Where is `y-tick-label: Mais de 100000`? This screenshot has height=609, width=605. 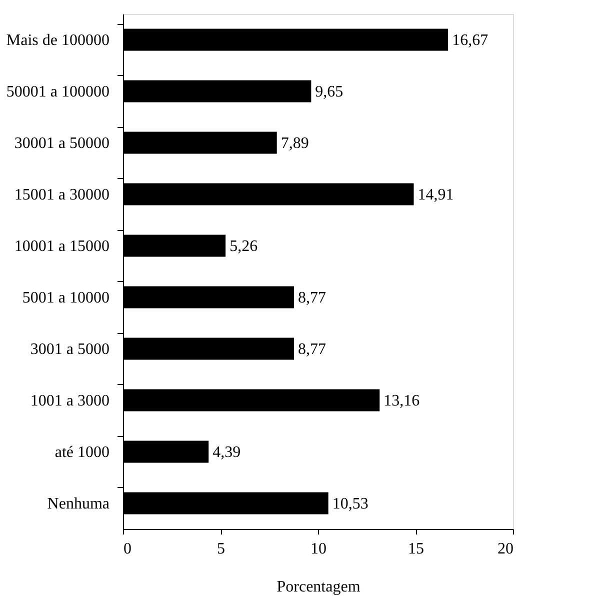 y-tick-label: Mais de 100000 is located at coordinates (58, 40).